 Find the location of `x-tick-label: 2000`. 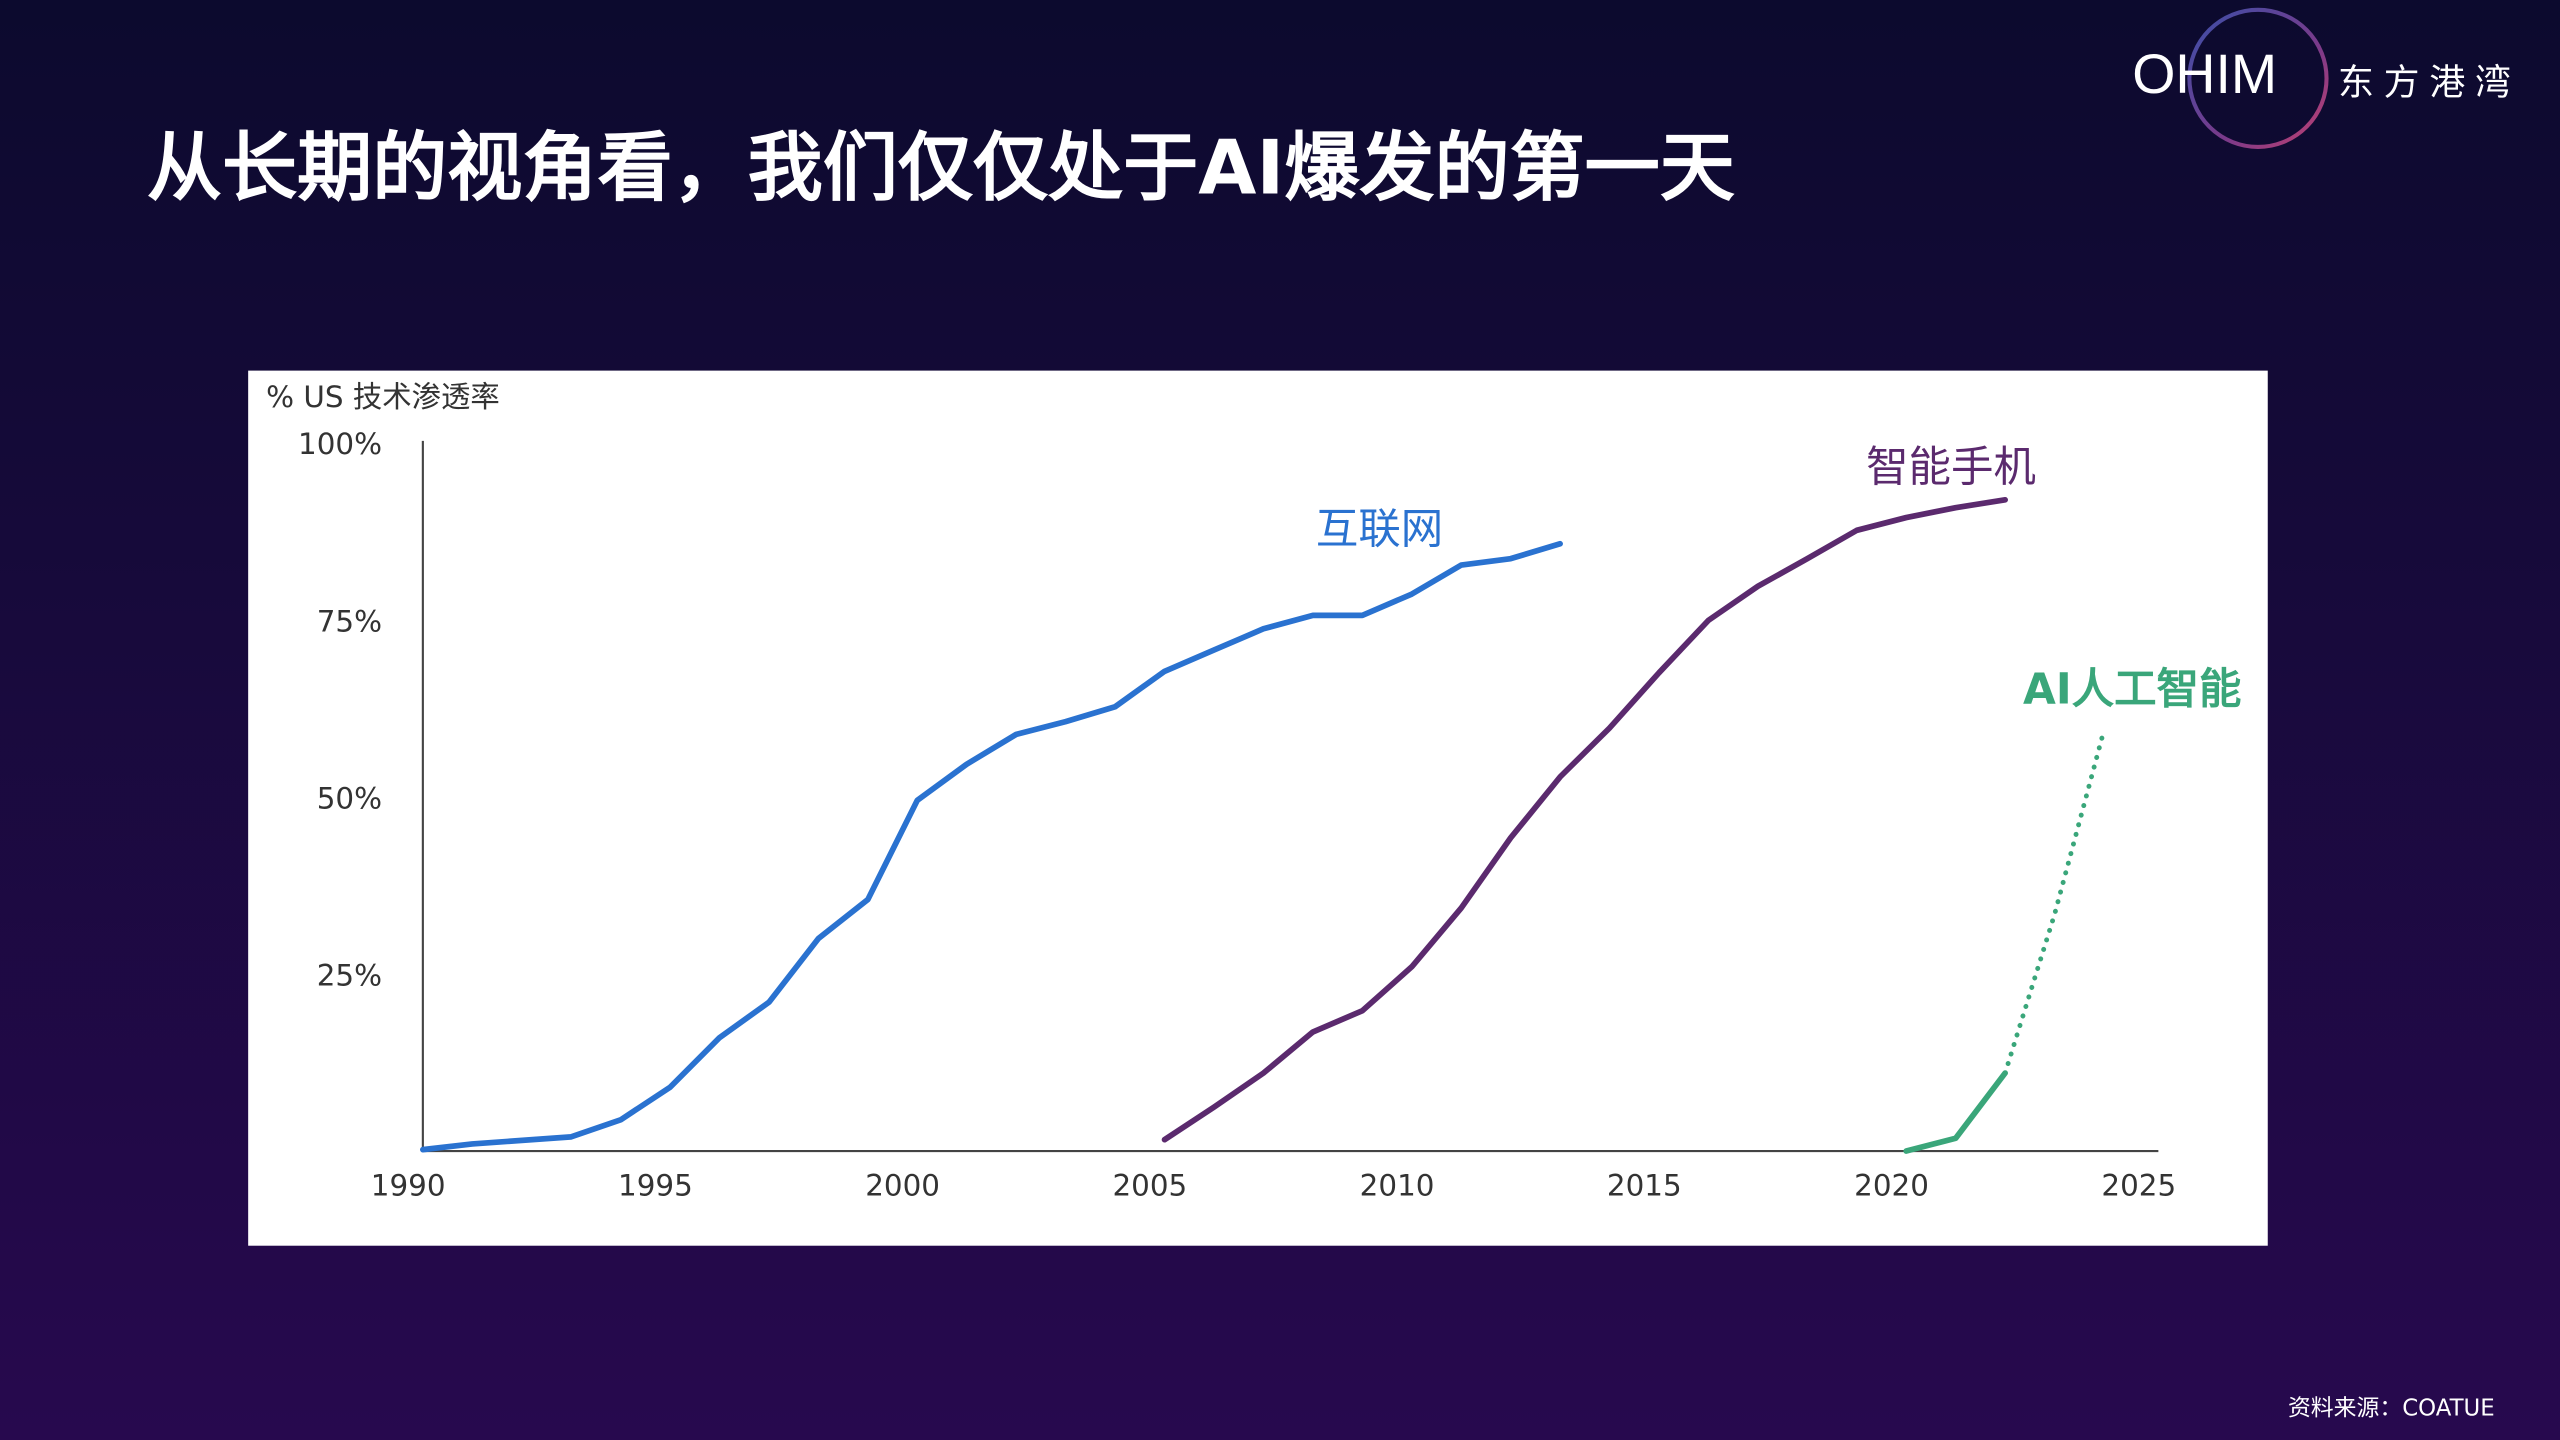

x-tick-label: 2000 is located at coordinates (902, 1185).